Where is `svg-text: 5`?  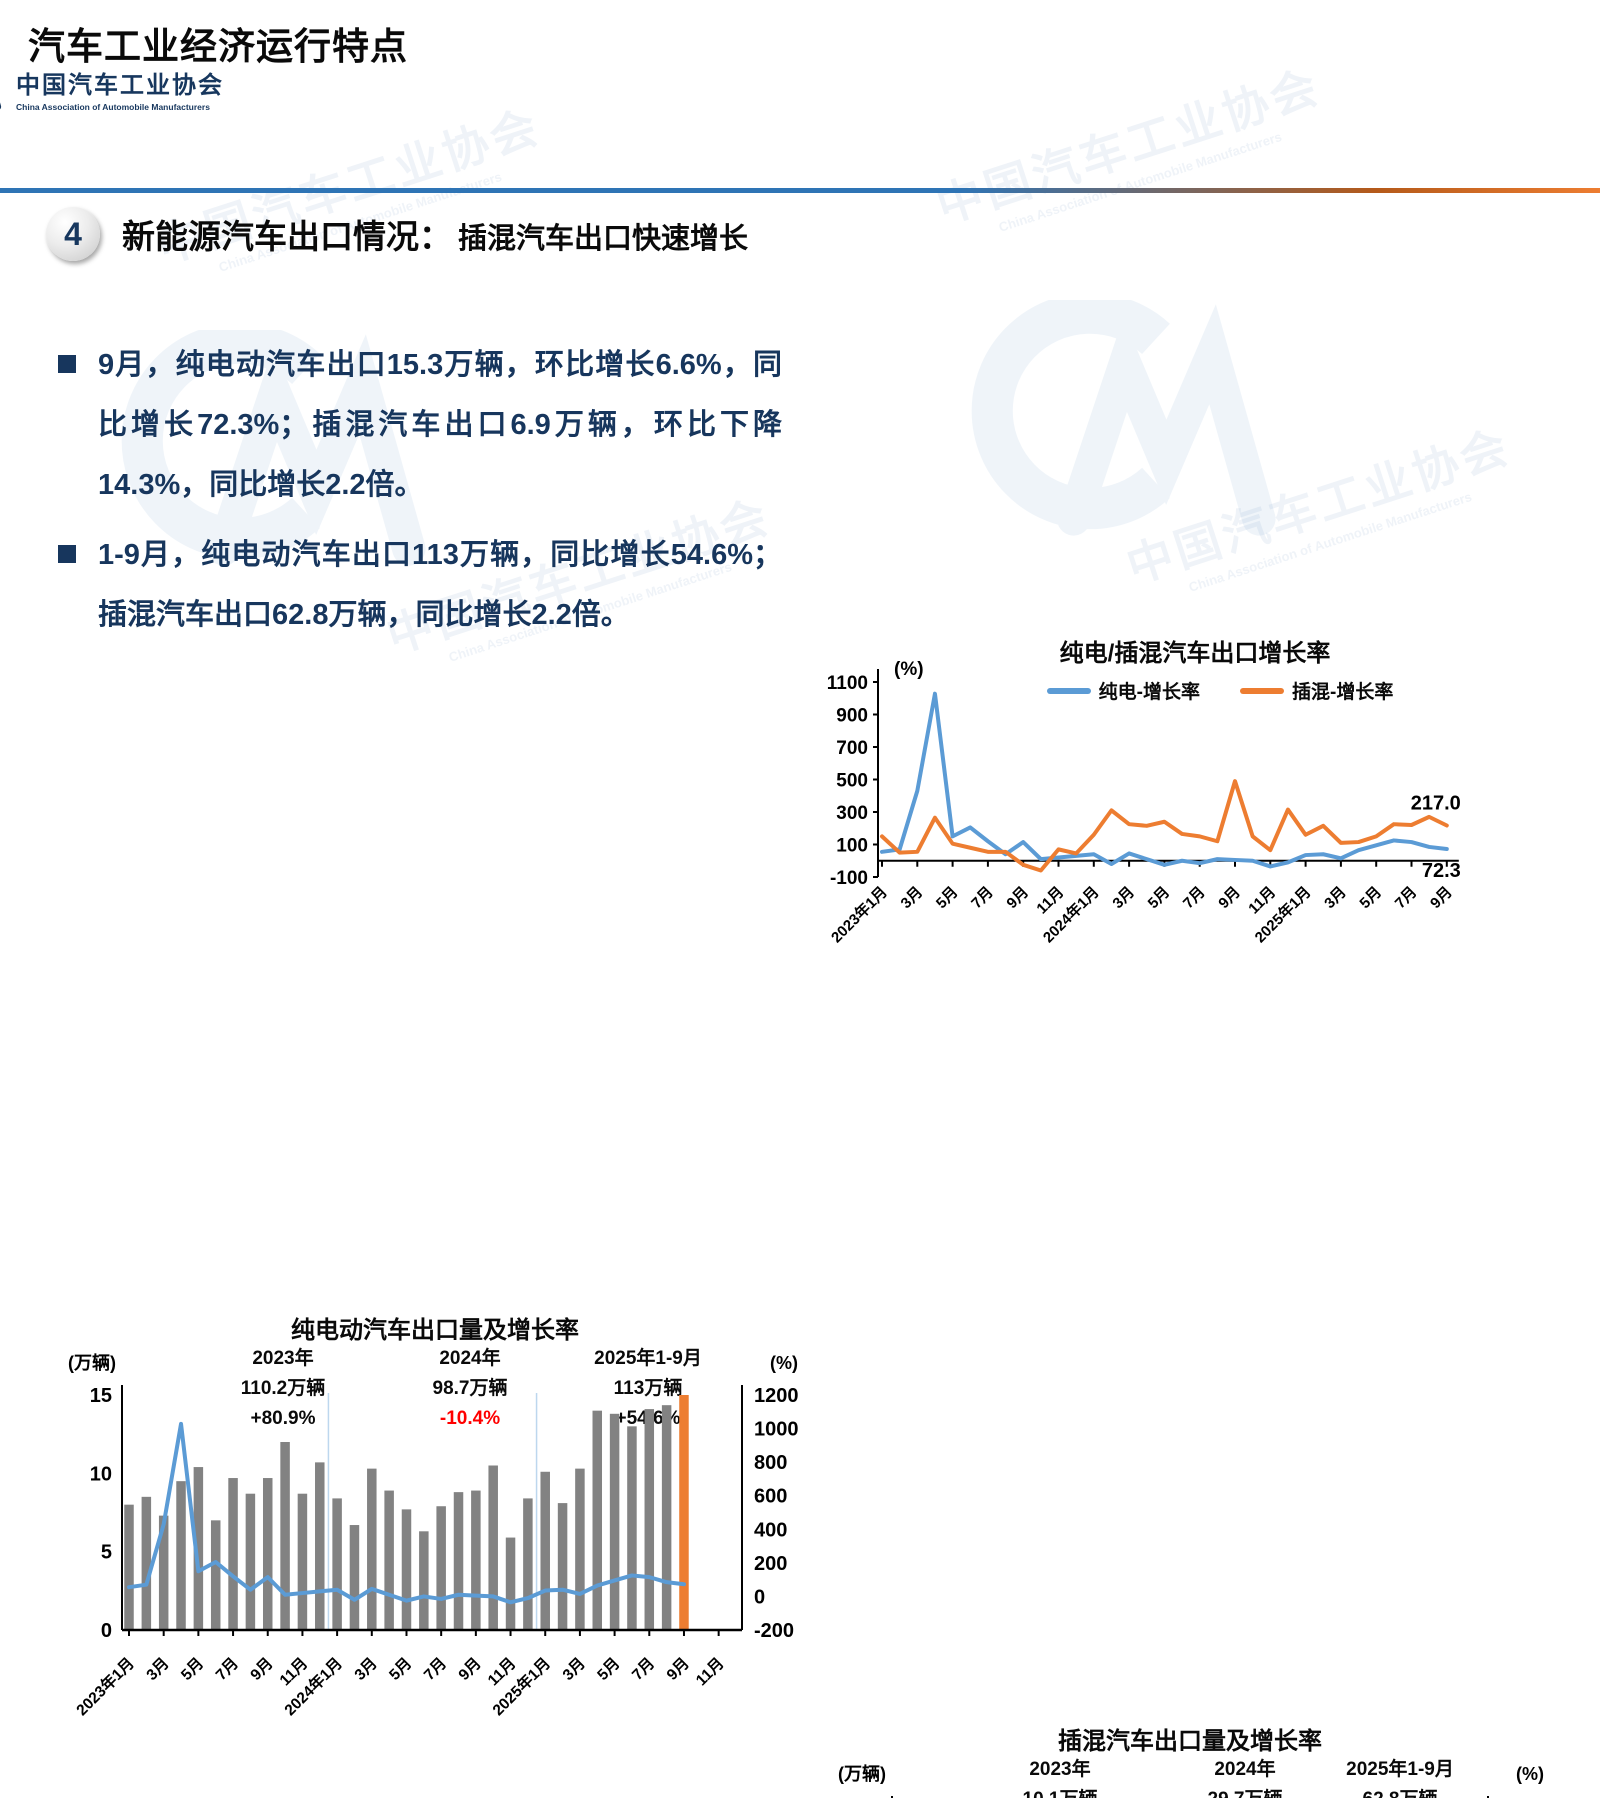
svg-text: 5 is located at coordinates (106, 1553).